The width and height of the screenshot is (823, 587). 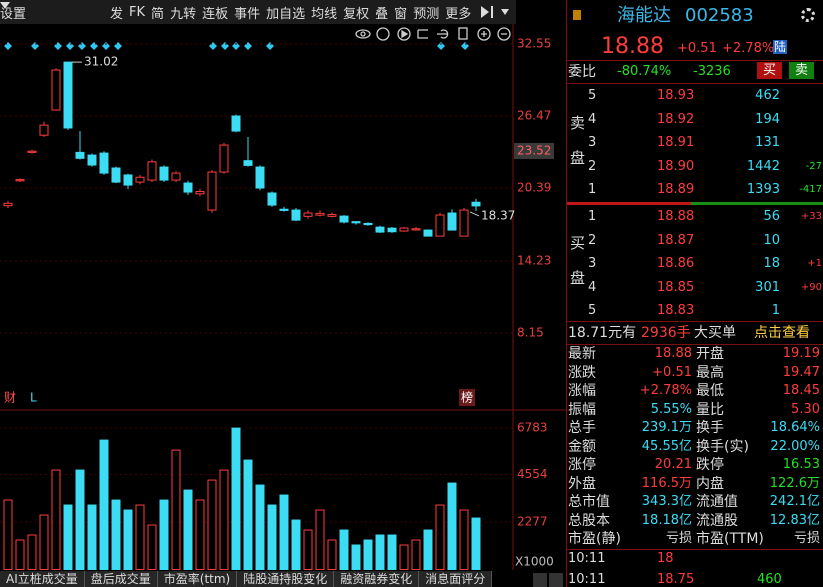 What do you see at coordinates (5, 5) in the screenshot?
I see `dropdown-arrow` at bounding box center [5, 5].